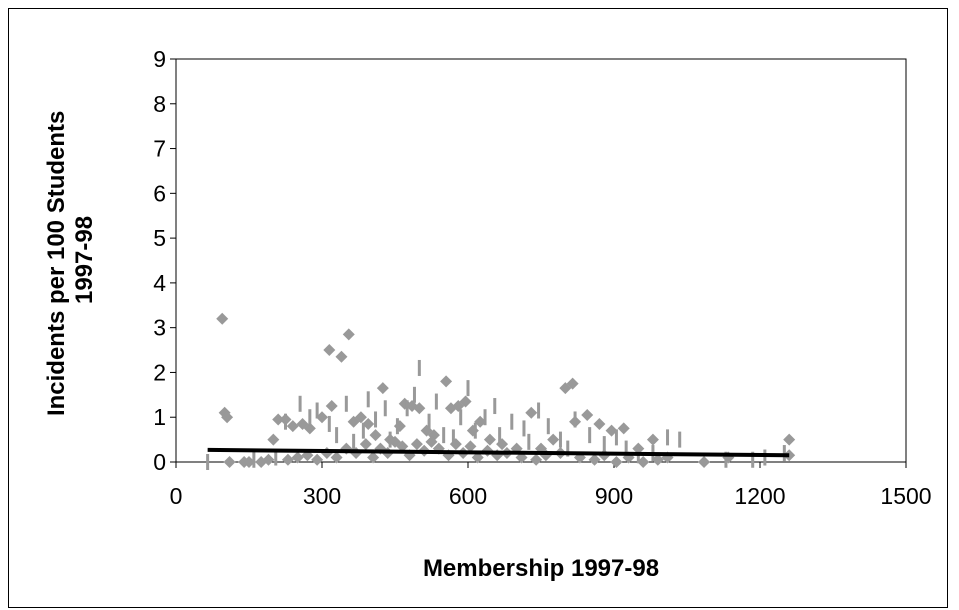 The image size is (959, 610). Describe the element at coordinates (164, 260) in the screenshot. I see `y-axis: 0 1 2 3 4 5 6 7 8 9` at that location.